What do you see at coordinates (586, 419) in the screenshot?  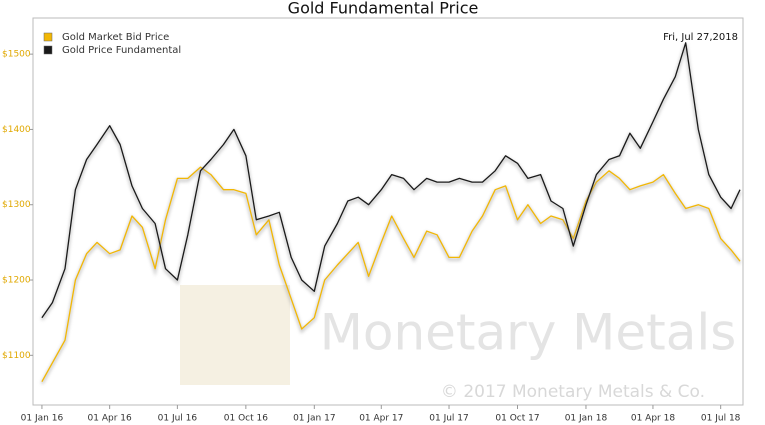 I see `x-tick-label: 01 Jan 18` at bounding box center [586, 419].